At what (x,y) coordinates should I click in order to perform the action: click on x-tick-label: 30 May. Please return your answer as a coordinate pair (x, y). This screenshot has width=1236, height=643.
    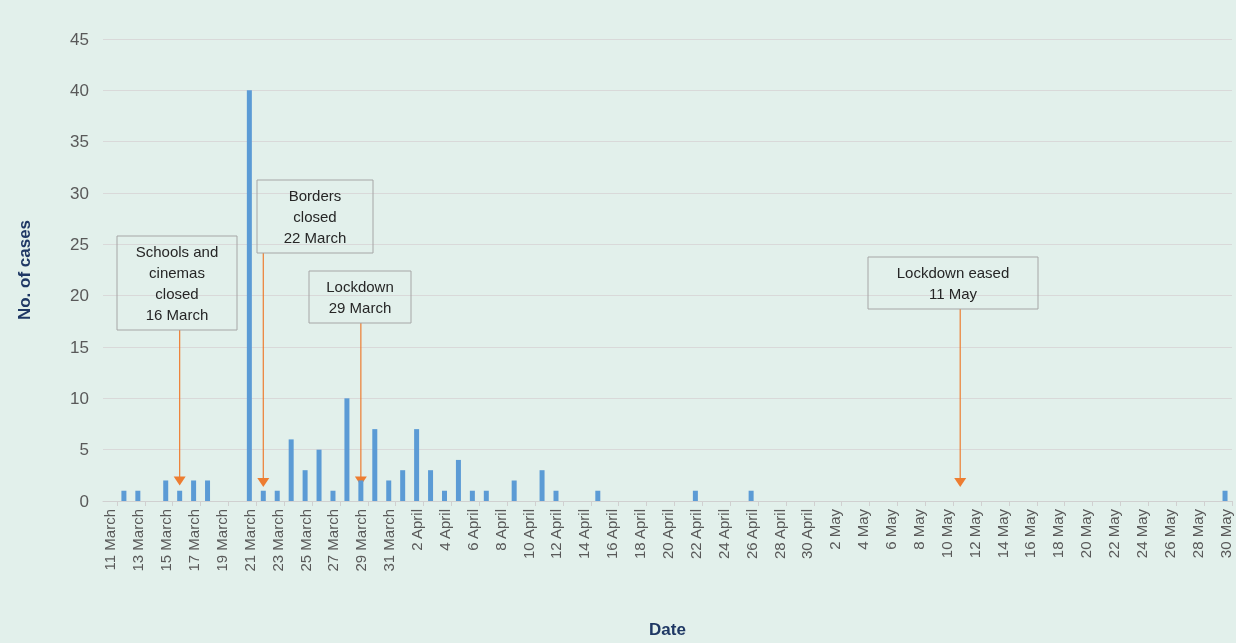
    Looking at the image, I should click on (1225, 533).